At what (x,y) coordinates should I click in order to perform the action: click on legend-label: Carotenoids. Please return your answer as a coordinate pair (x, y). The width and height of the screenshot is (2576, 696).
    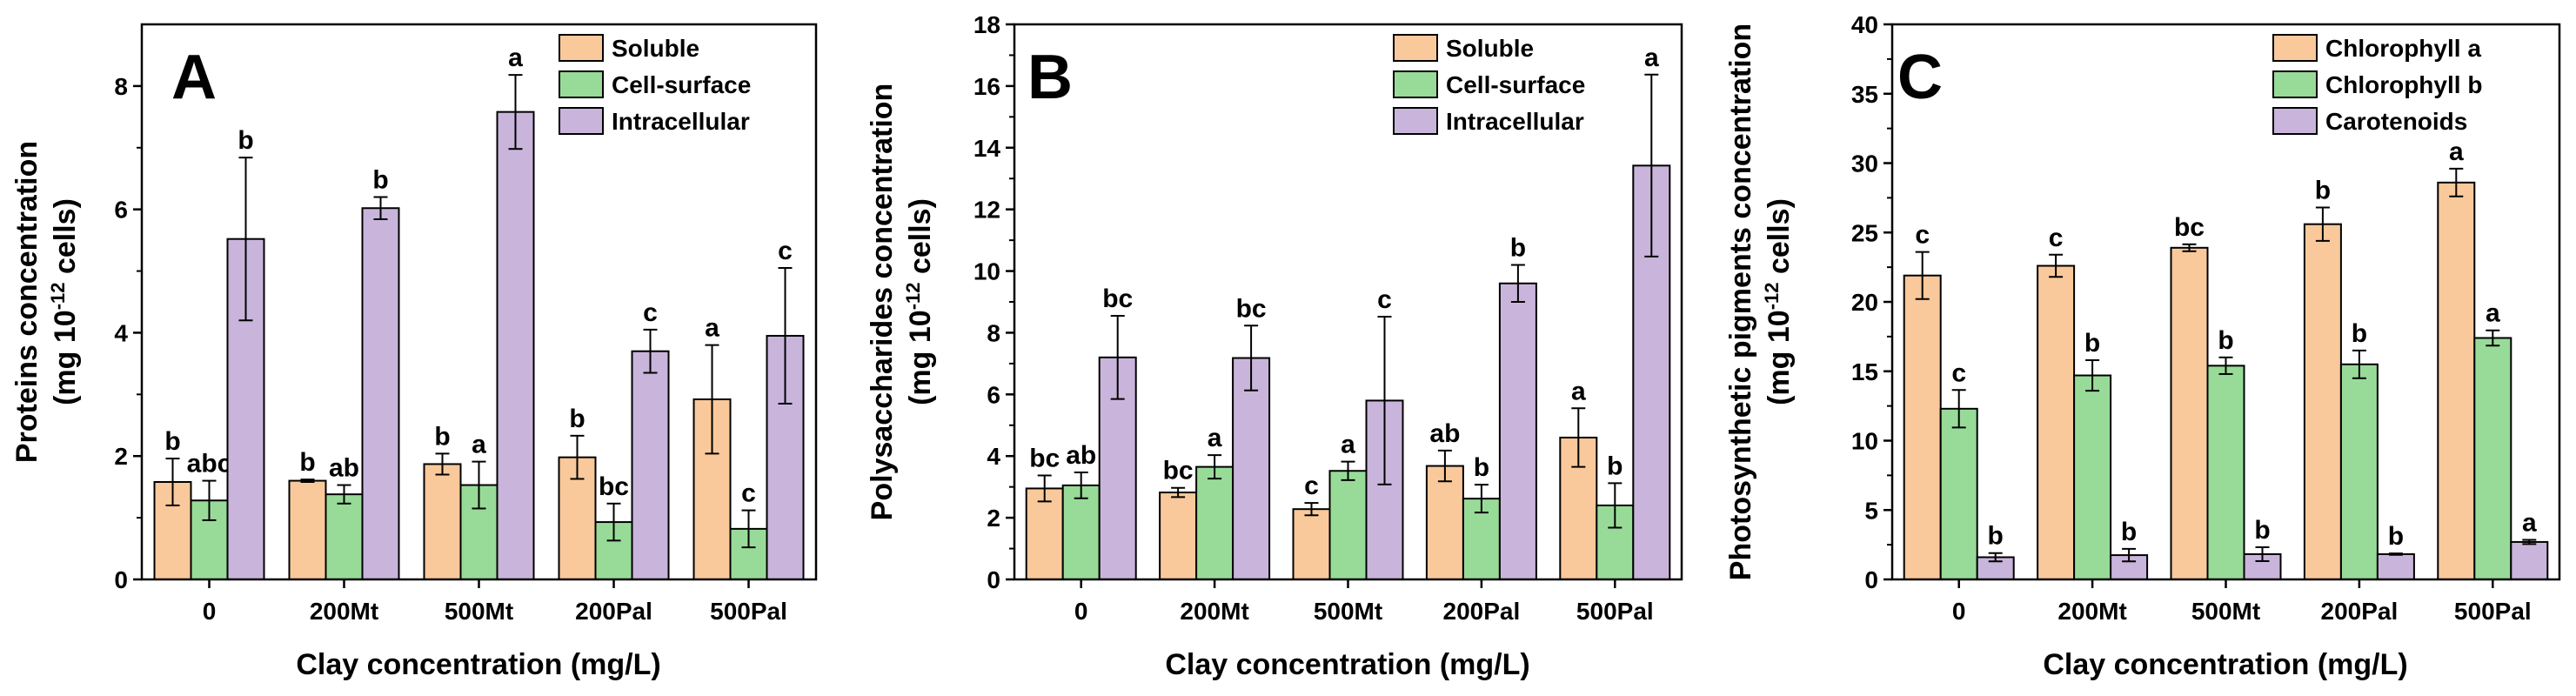
    Looking at the image, I should click on (2396, 121).